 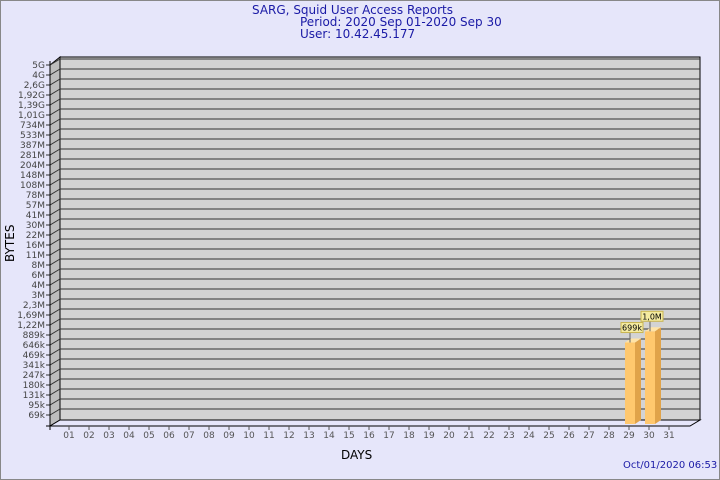 I want to click on x-tick-label: 21, so click(x=468, y=436).